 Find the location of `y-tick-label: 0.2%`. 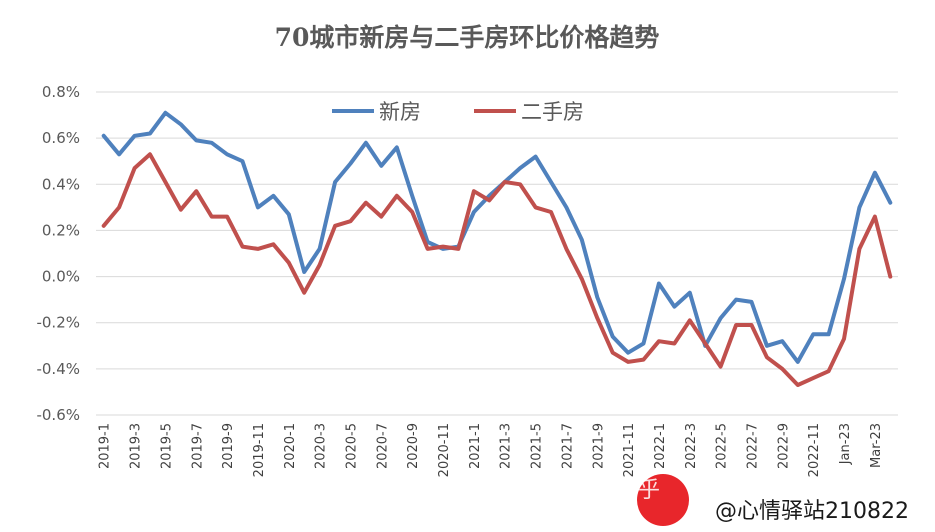

y-tick-label: 0.2% is located at coordinates (61, 230).